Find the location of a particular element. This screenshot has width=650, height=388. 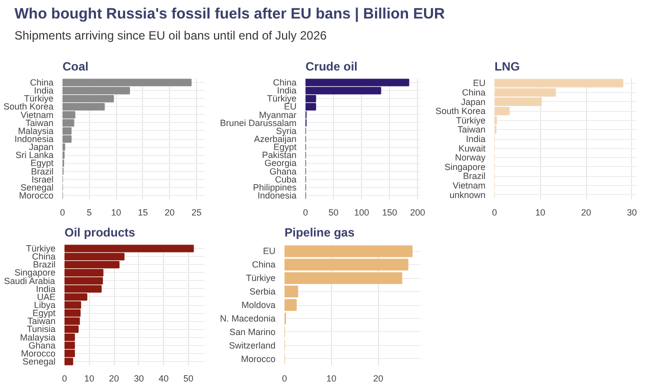

chart-title: LNG is located at coordinates (507, 67).